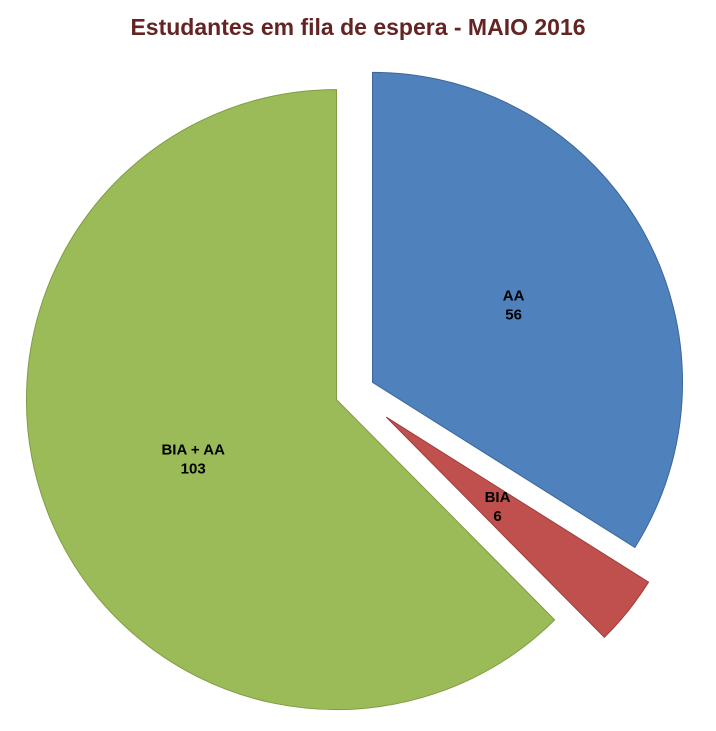 Image resolution: width=716 pixels, height=731 pixels. I want to click on pie-slice-label-bia-aa: BIA + AA 103, so click(193, 460).